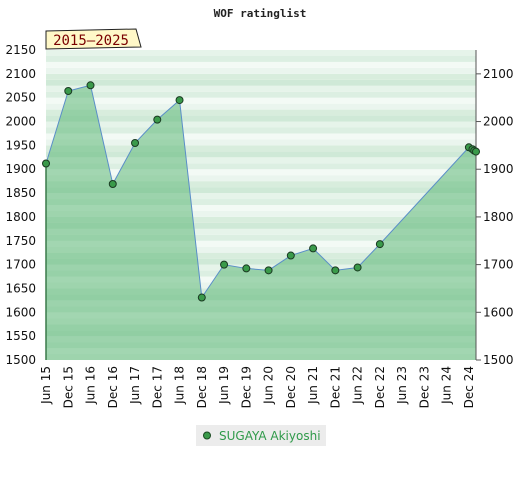 Image resolution: width=520 pixels, height=480 pixels. Describe the element at coordinates (260, 13) in the screenshot. I see `chart-title: WOF ratinglist` at that location.